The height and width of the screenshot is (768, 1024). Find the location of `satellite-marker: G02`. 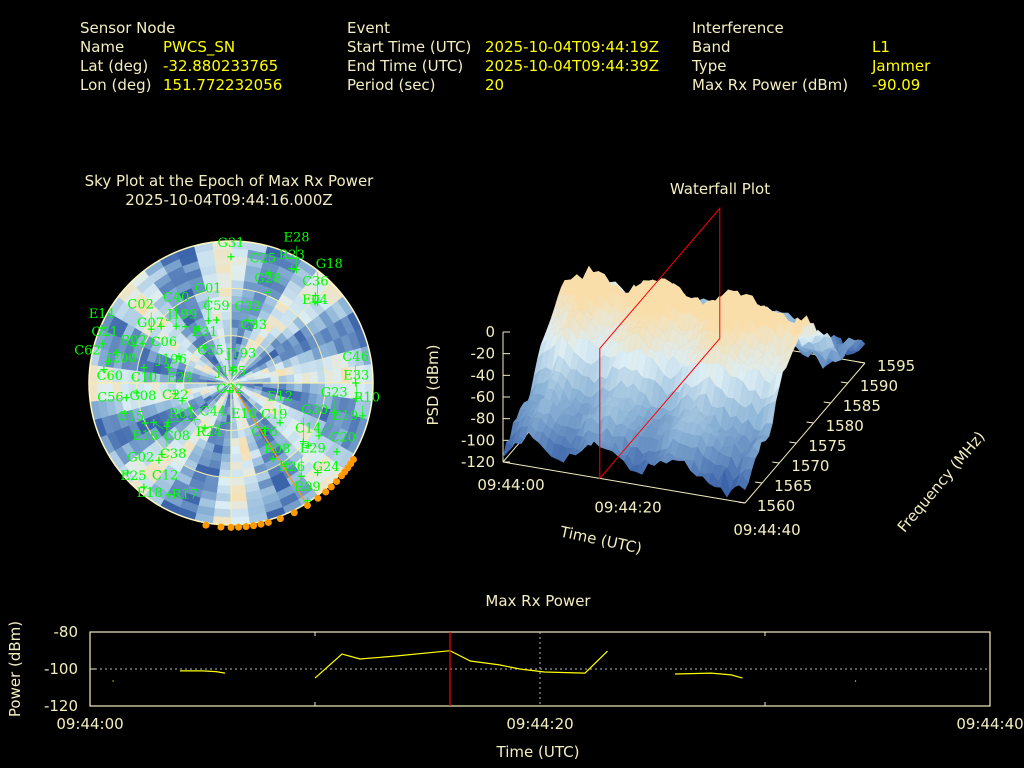

satellite-marker: G02 is located at coordinates (146, 457).